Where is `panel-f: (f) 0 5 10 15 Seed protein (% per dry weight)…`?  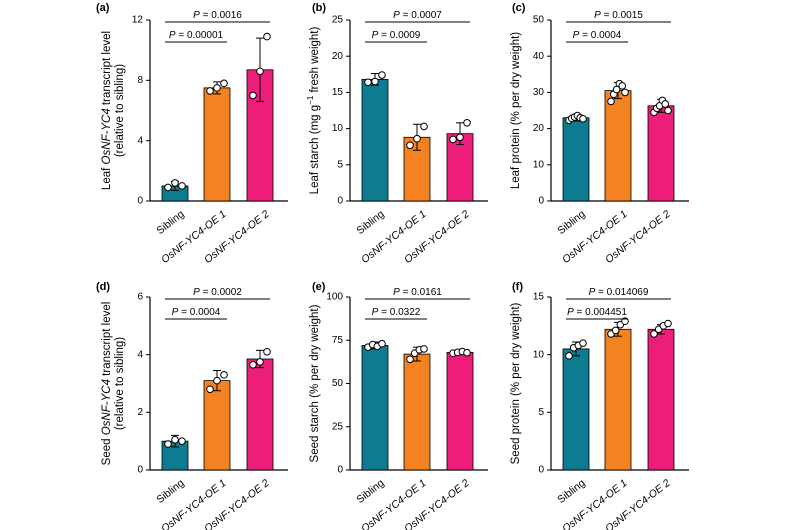 panel-f: (f) 0 5 10 15 Seed protein (% per dry weight)… is located at coordinates (599, 405).